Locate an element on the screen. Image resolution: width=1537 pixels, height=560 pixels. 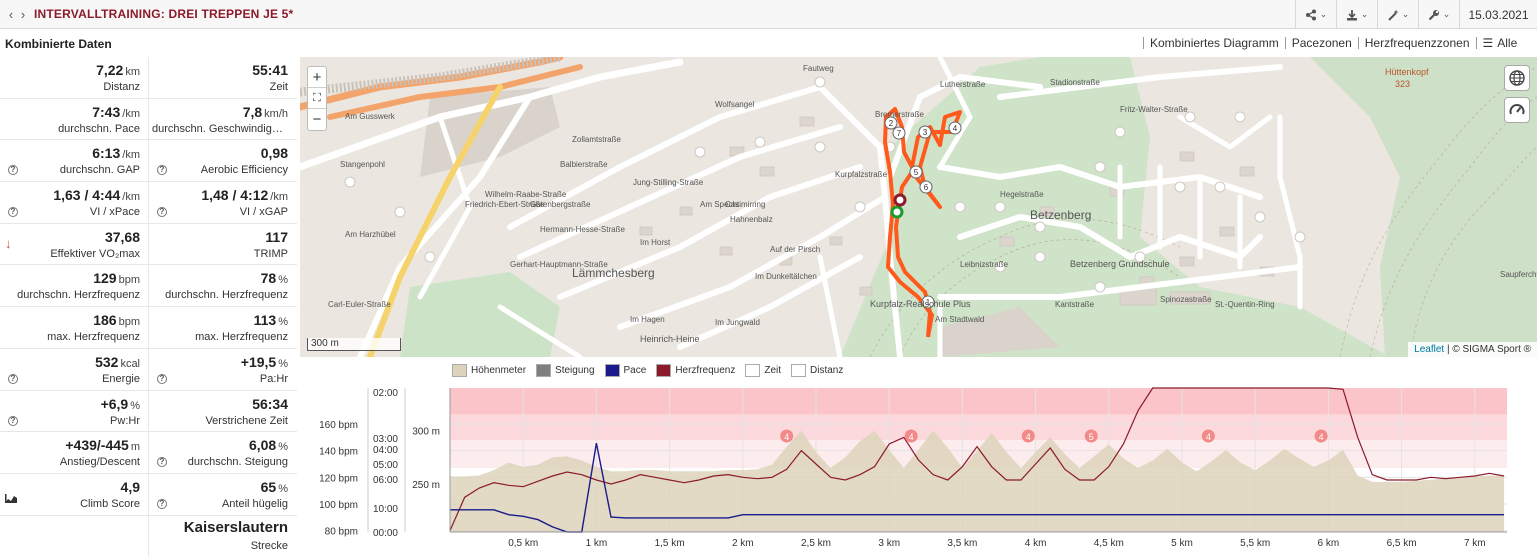
lap-marker-label: 7 is located at coordinates (899, 133).